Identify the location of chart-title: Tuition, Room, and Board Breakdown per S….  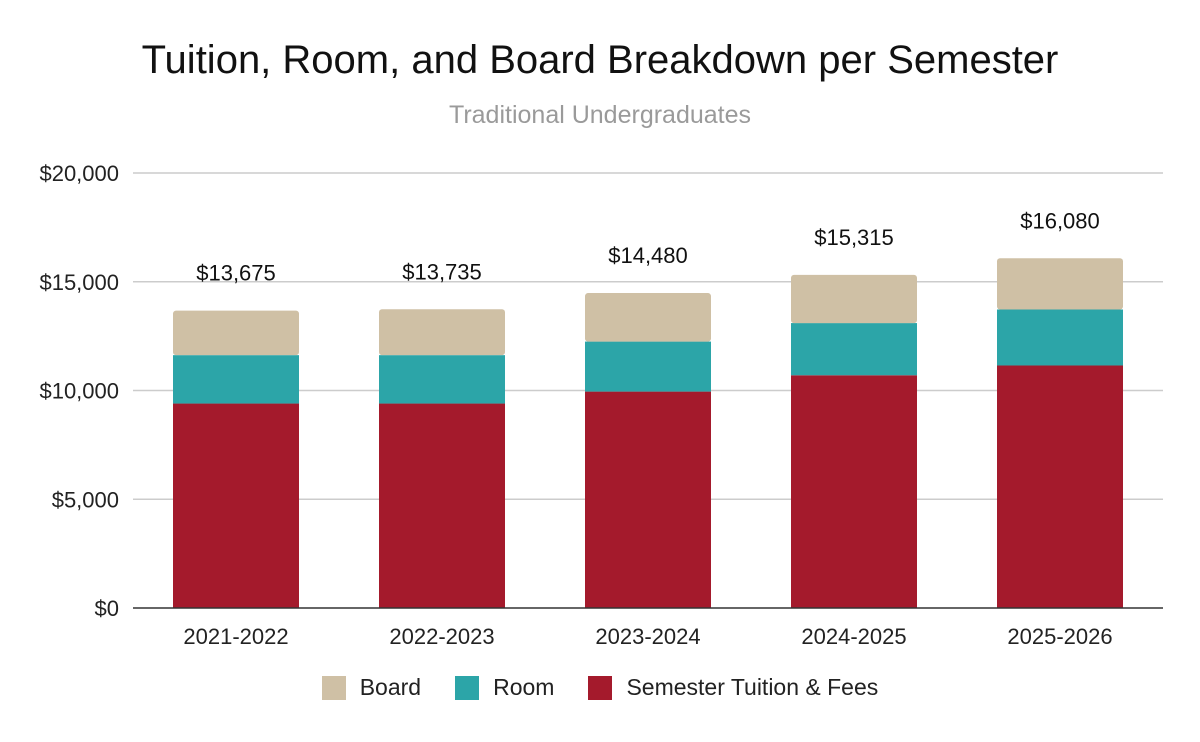
(600, 60).